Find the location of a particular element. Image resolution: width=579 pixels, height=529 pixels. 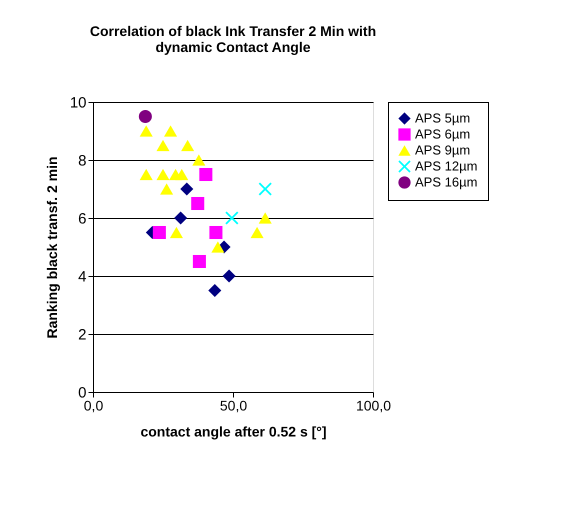

y-tick-label: 2 is located at coordinates (82, 335).